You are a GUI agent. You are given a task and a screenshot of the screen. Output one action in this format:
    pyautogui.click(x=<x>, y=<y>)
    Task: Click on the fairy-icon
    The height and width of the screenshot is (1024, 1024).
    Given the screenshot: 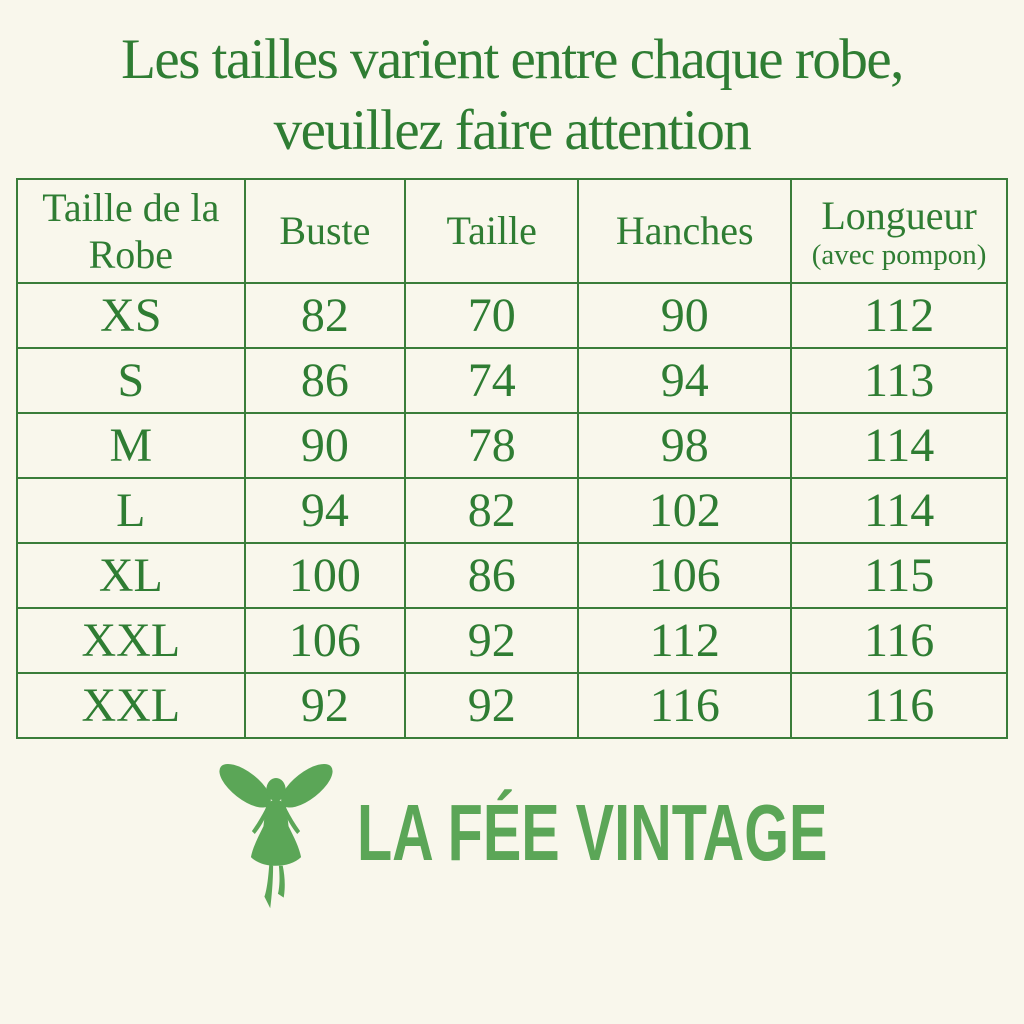 What is the action you would take?
    pyautogui.click(x=276, y=836)
    